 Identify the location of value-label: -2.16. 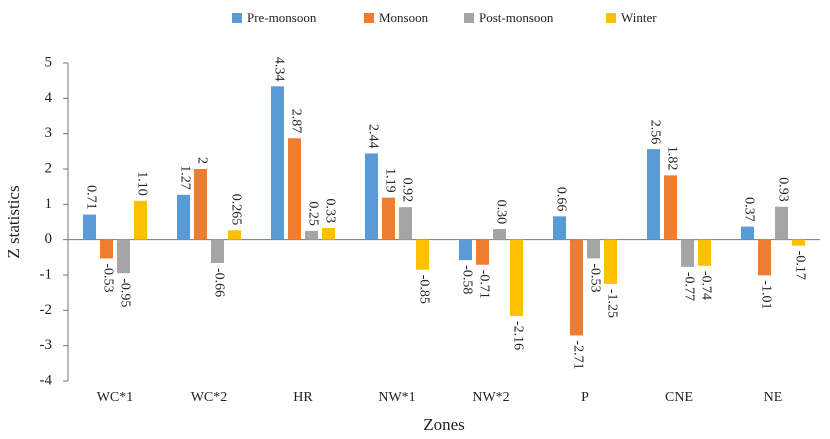
(517, 335).